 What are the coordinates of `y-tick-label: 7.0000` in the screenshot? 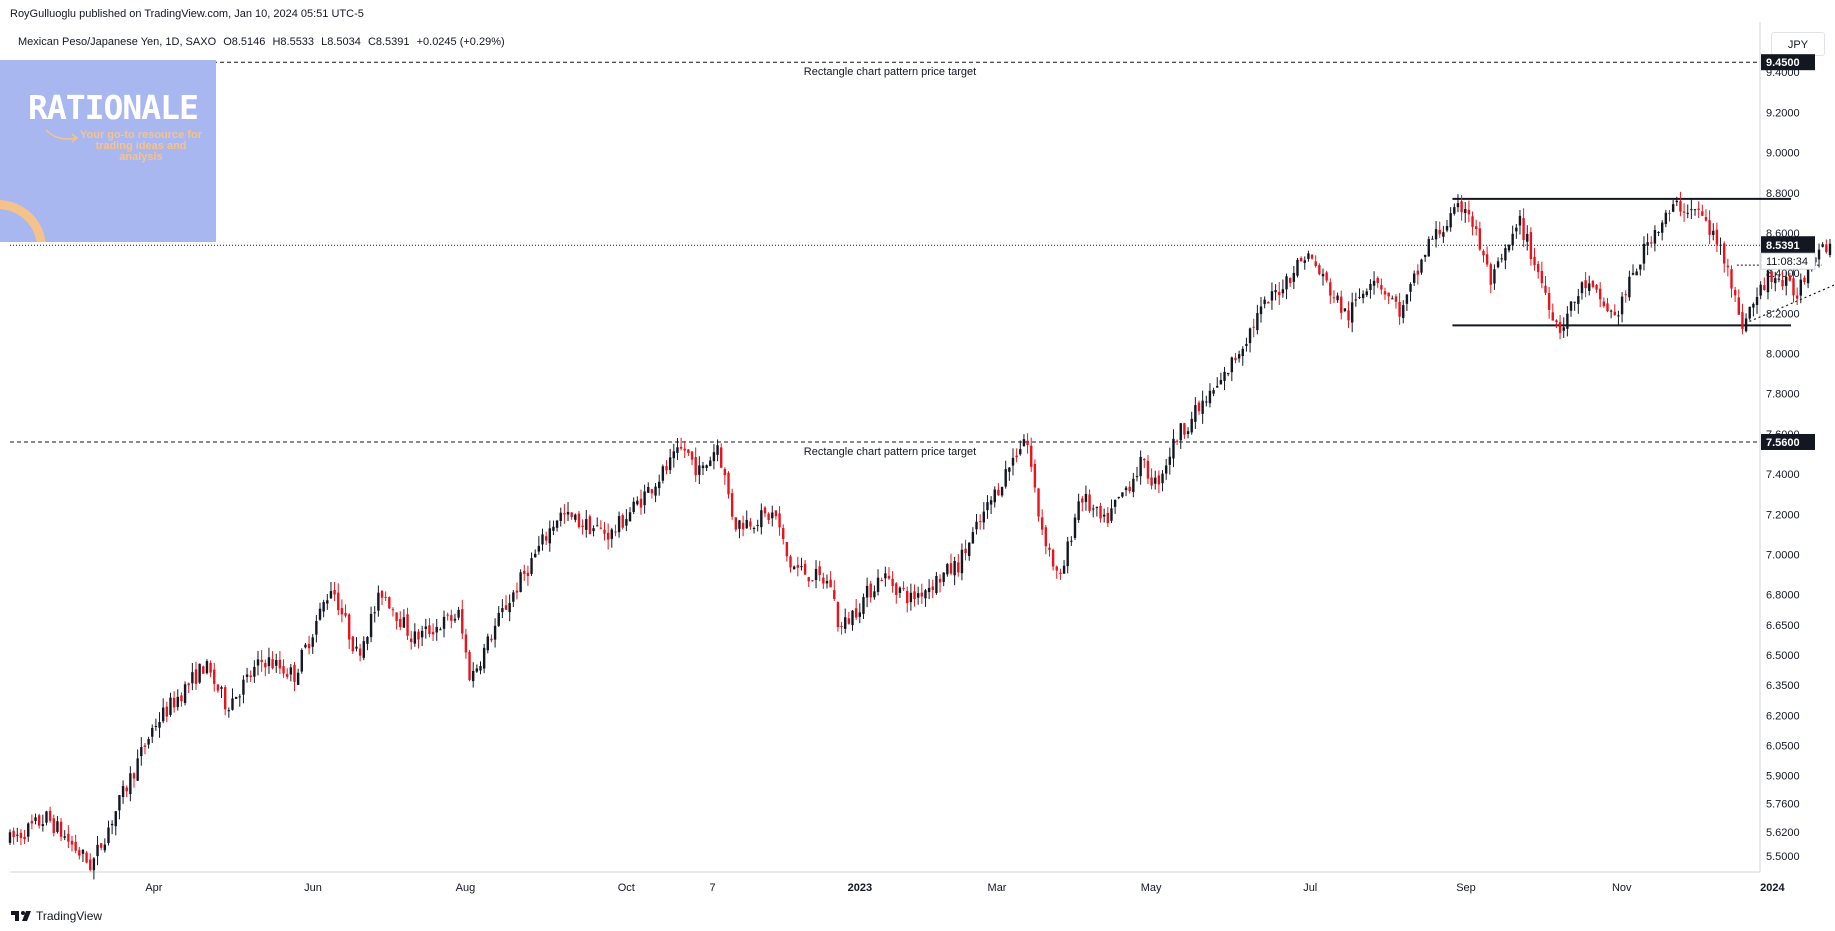 It's located at (1783, 556).